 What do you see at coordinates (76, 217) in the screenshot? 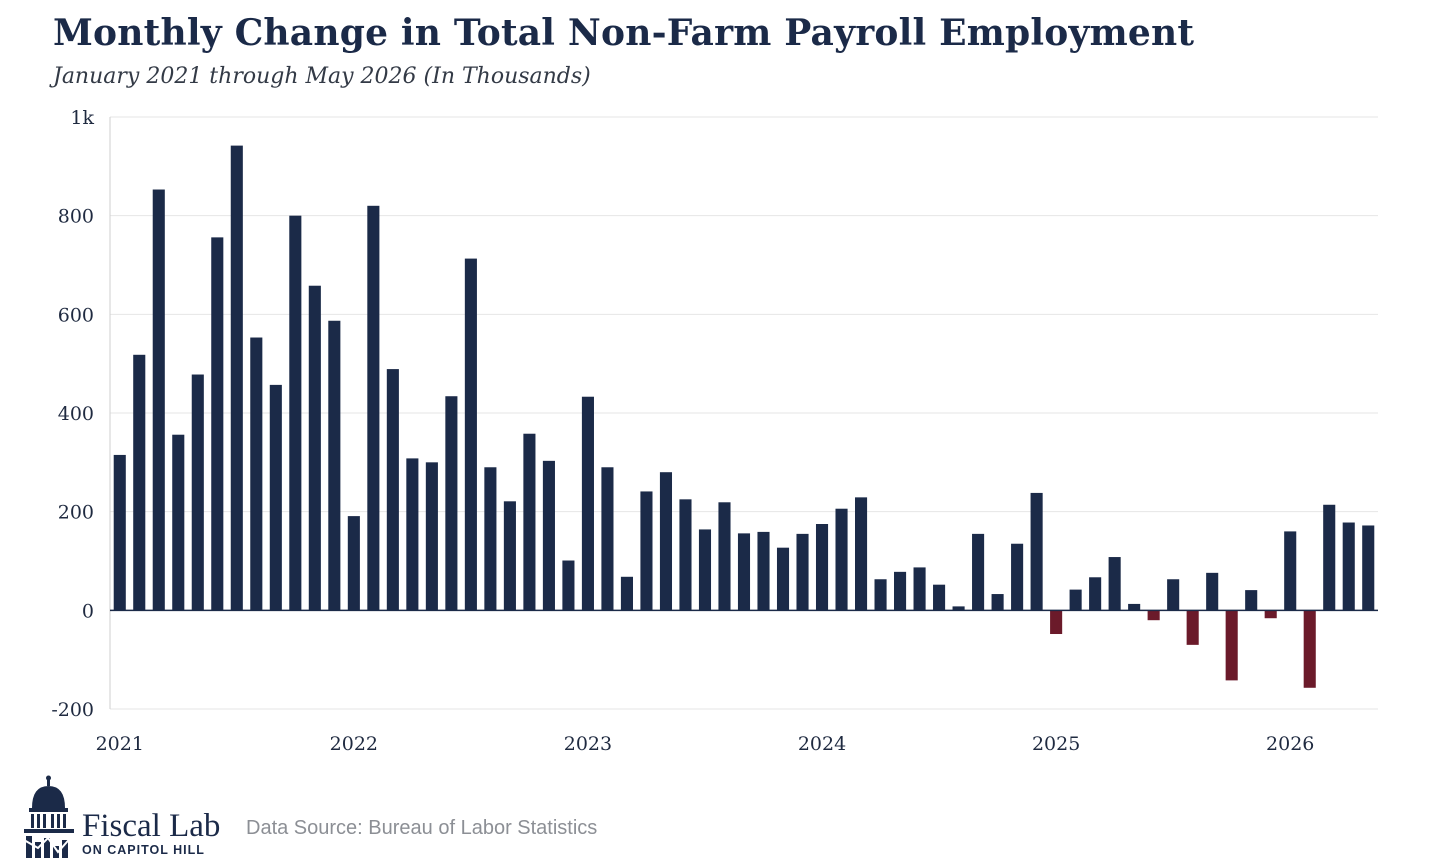
I see `y-tick-label: 800` at bounding box center [76, 217].